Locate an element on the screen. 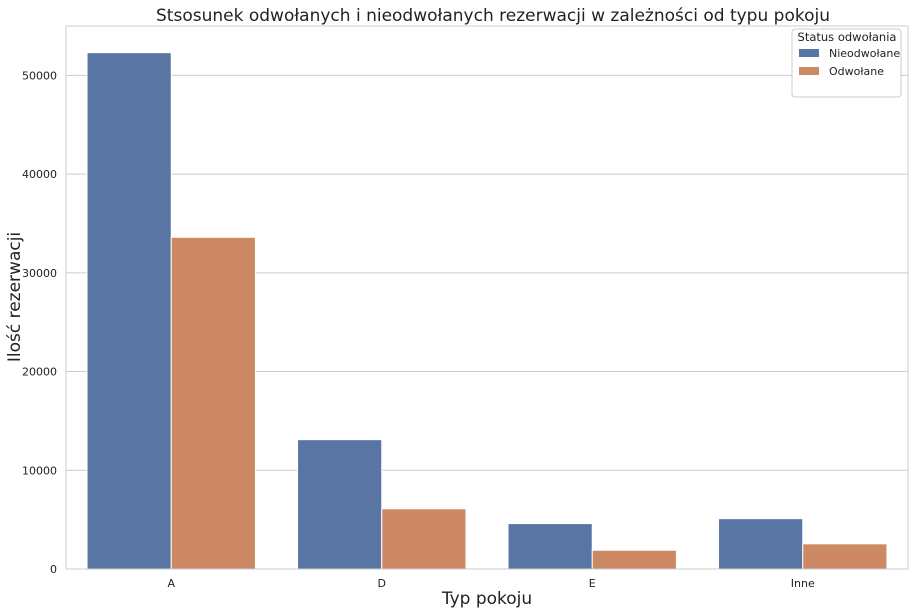  legend-title: Status odwołania is located at coordinates (847, 37).